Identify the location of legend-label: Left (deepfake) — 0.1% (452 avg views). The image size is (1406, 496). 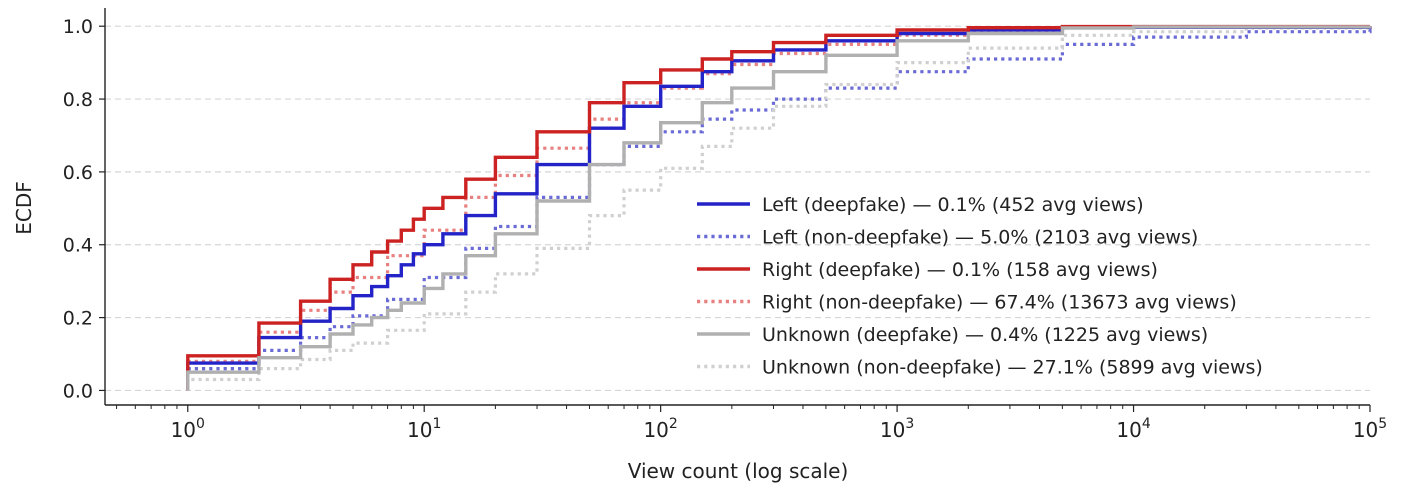
(953, 205).